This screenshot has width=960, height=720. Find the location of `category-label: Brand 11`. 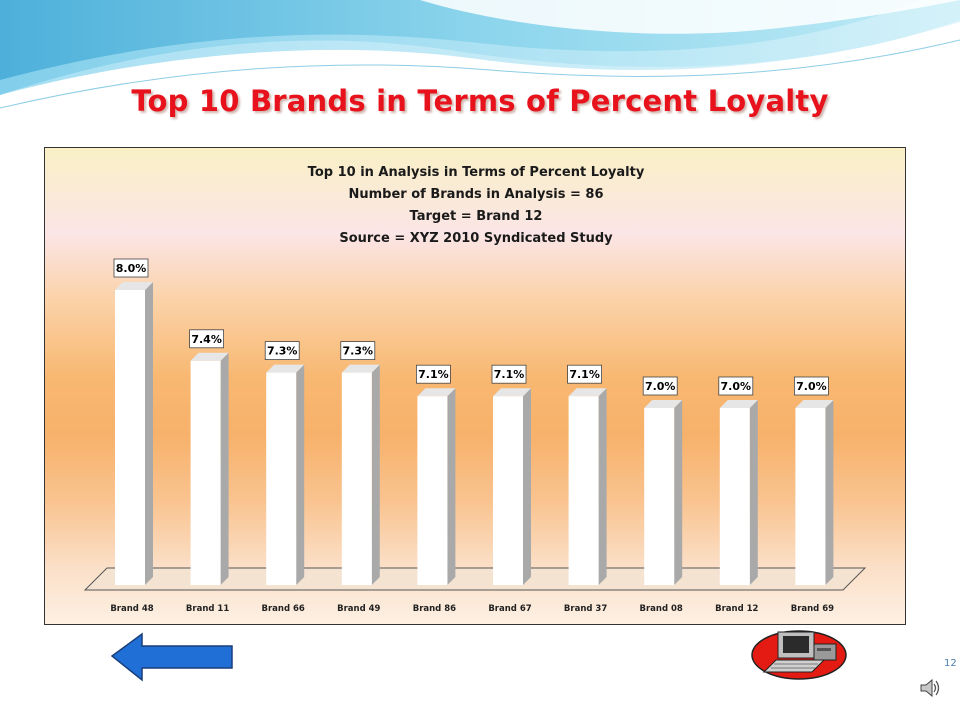

category-label: Brand 11 is located at coordinates (207, 609).